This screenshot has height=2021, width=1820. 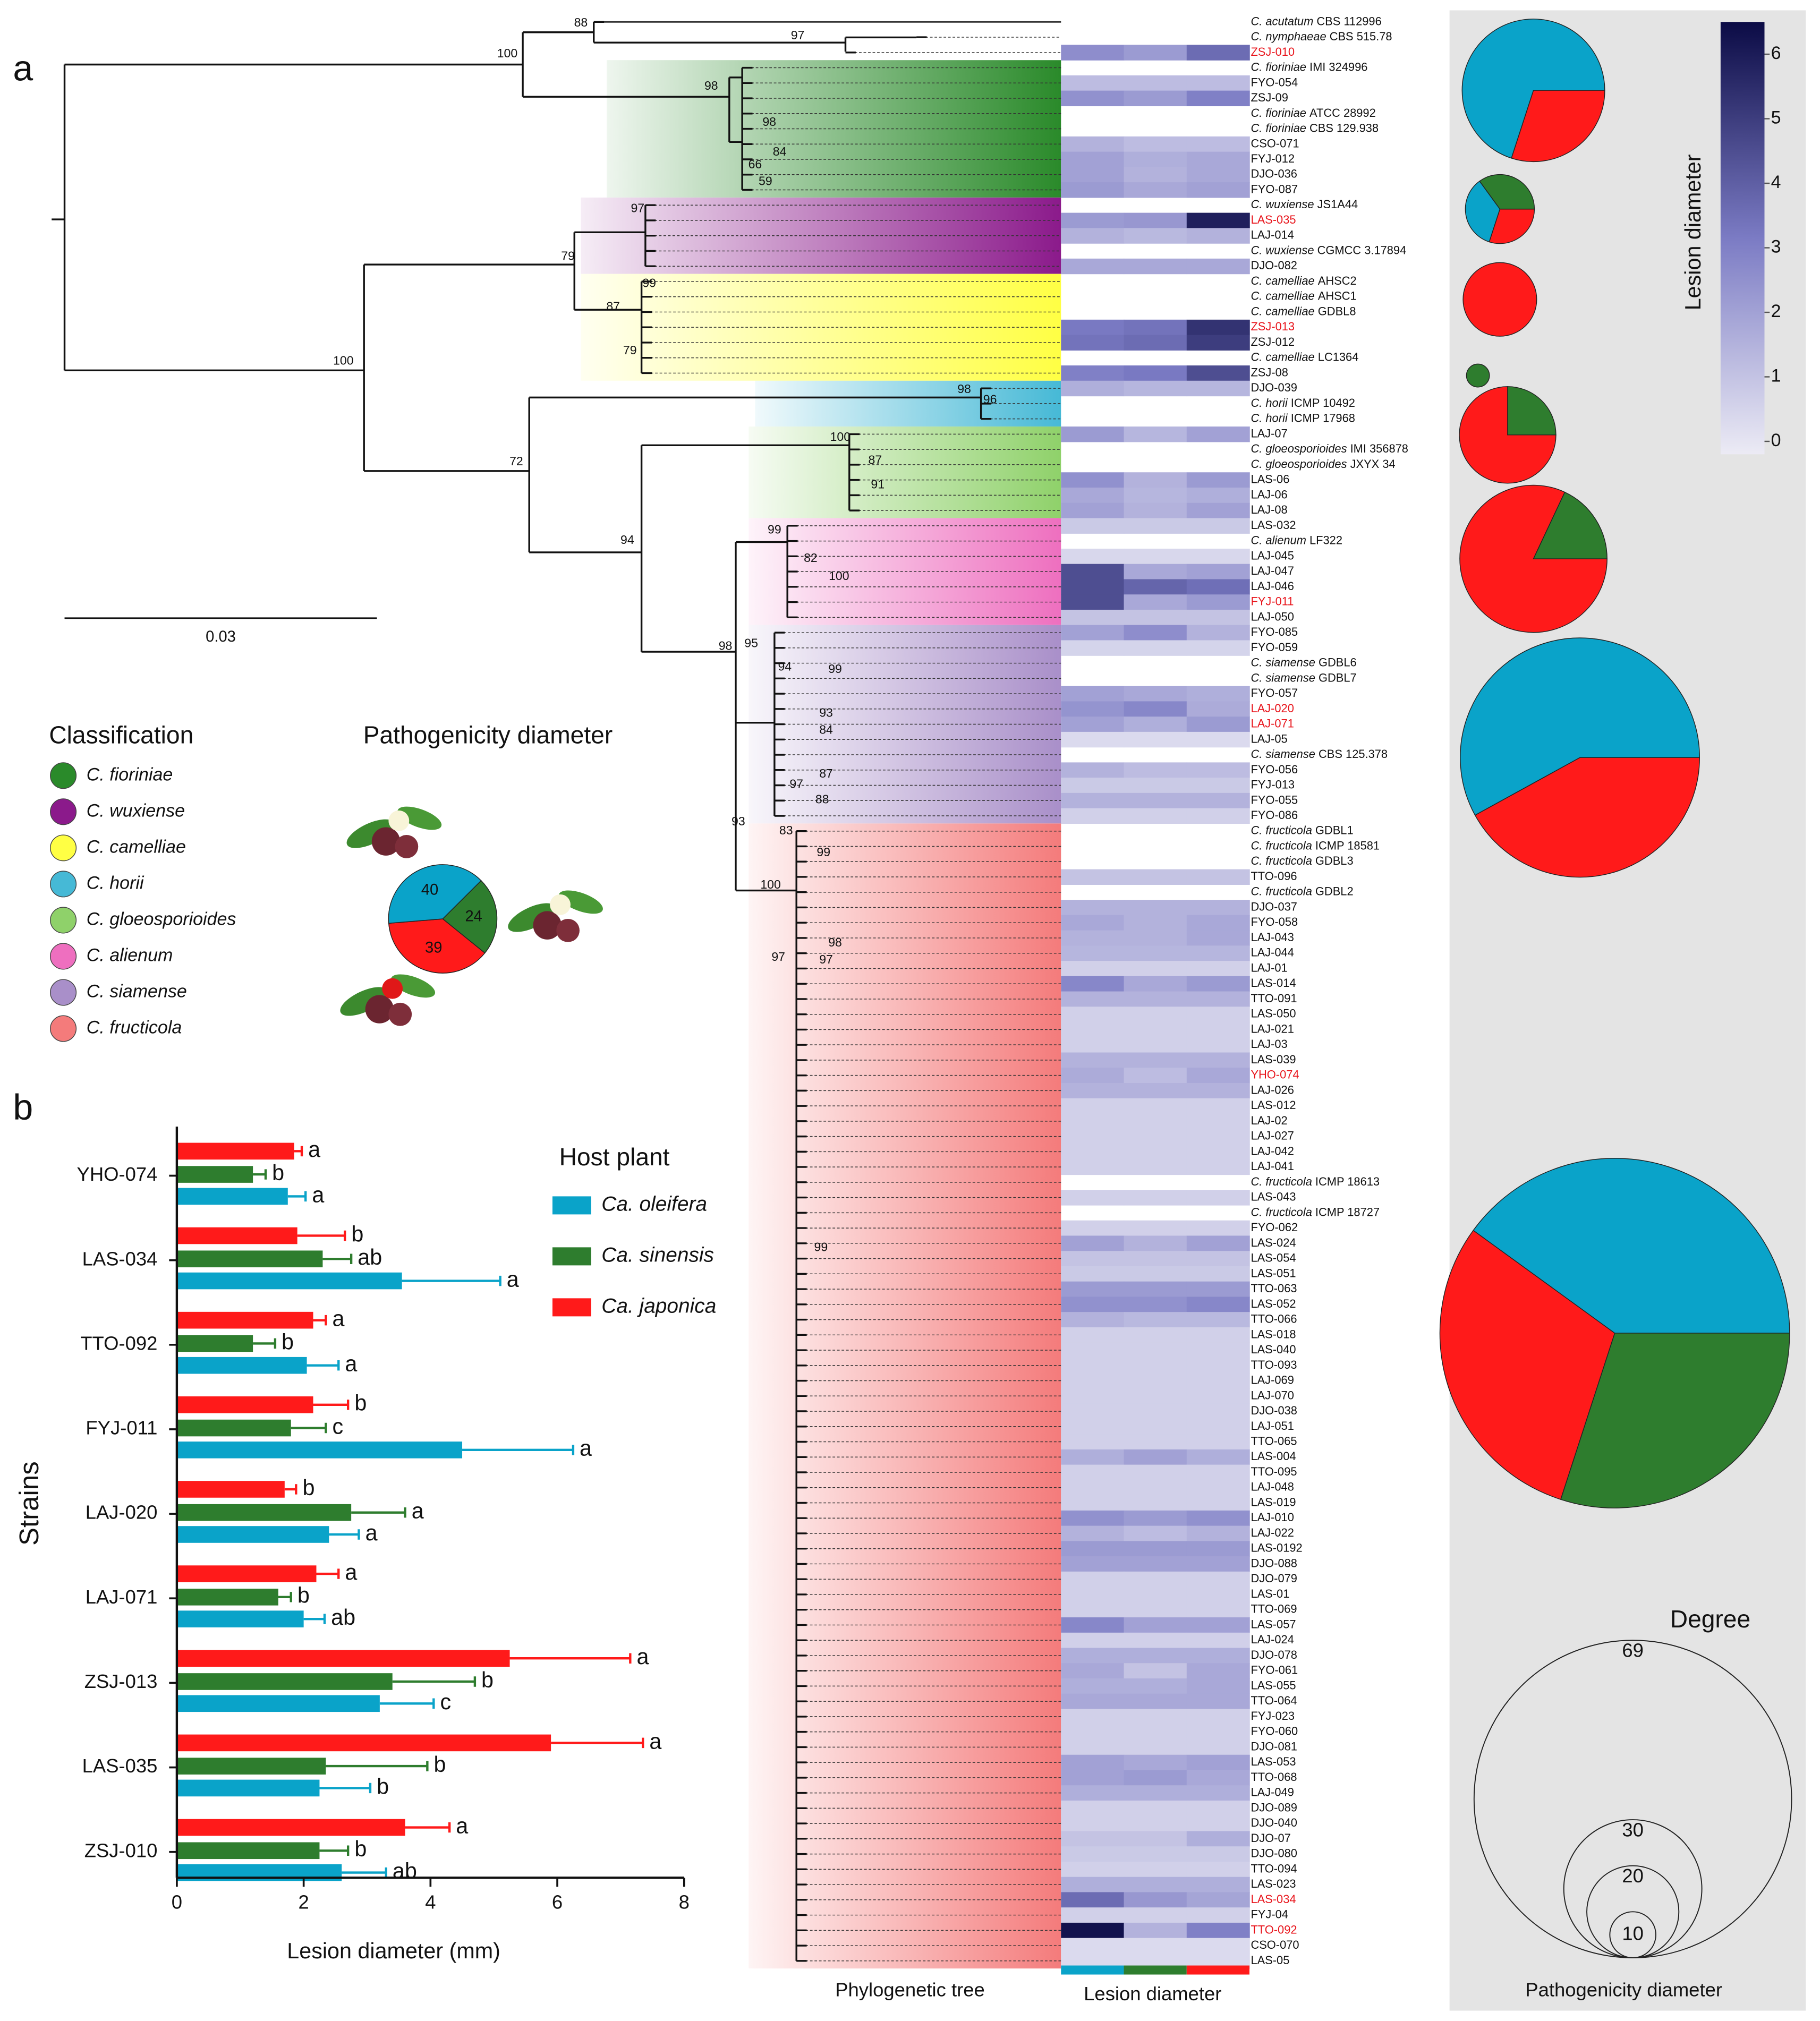 I want to click on leaf-label: C. camelliae LC1364, so click(x=1305, y=357).